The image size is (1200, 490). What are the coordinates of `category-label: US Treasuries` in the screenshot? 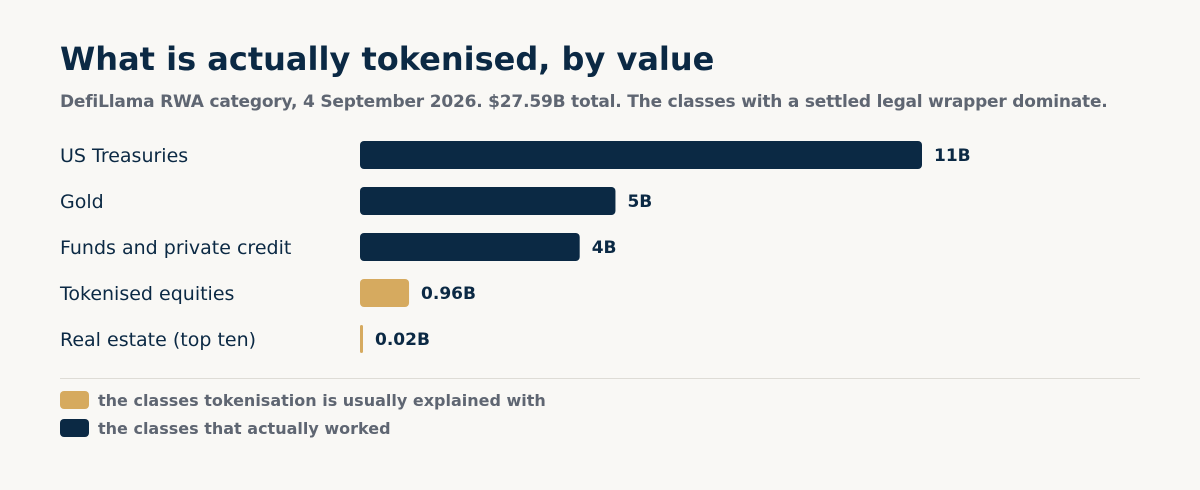 It's located at (124, 156).